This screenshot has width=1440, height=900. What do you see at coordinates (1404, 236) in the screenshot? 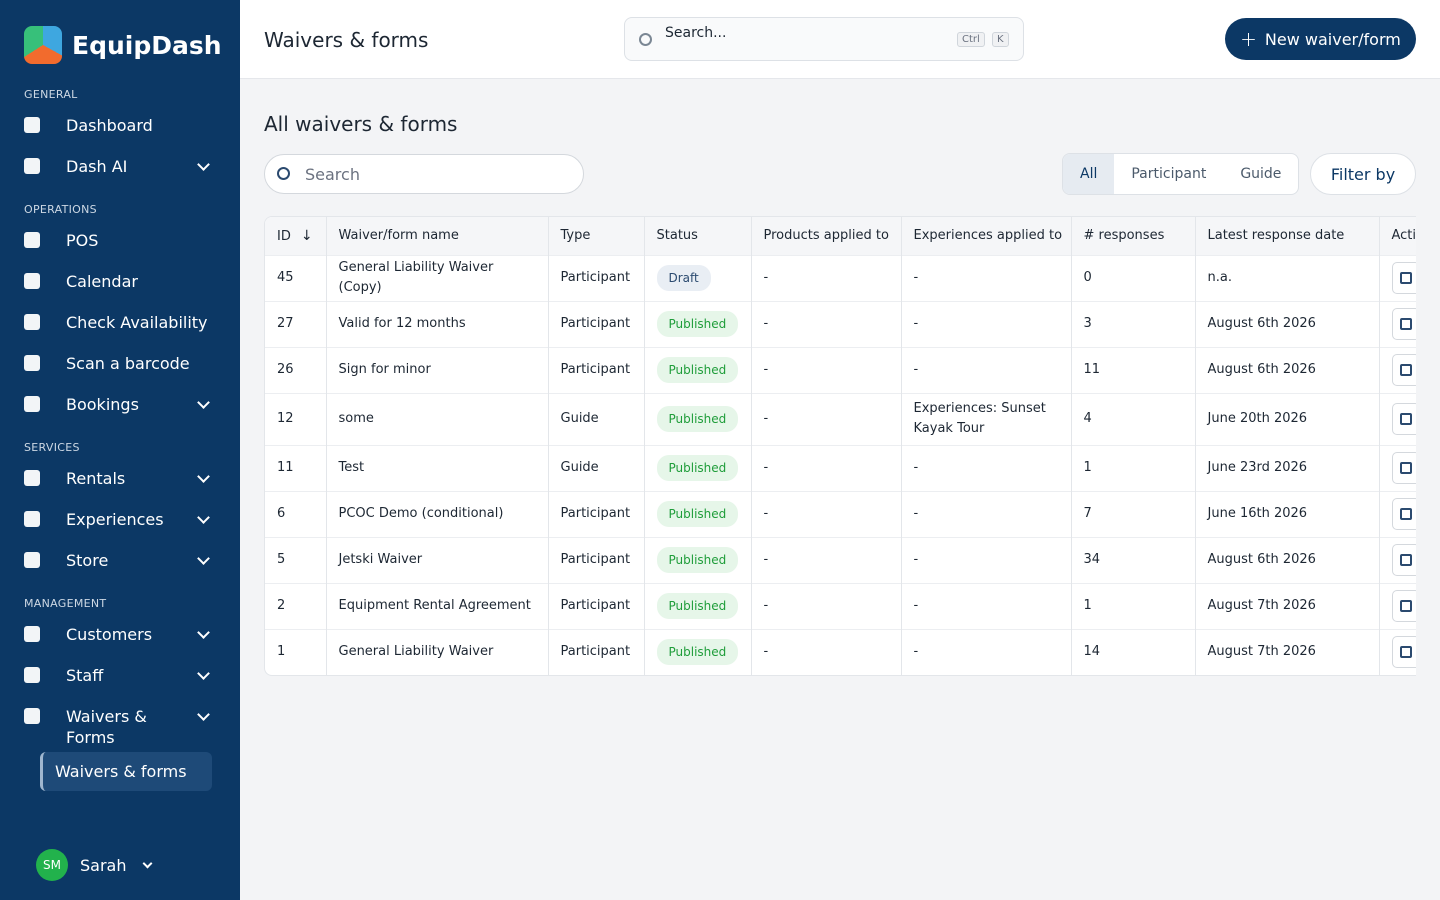
I see `column-label: Actions` at bounding box center [1404, 236].